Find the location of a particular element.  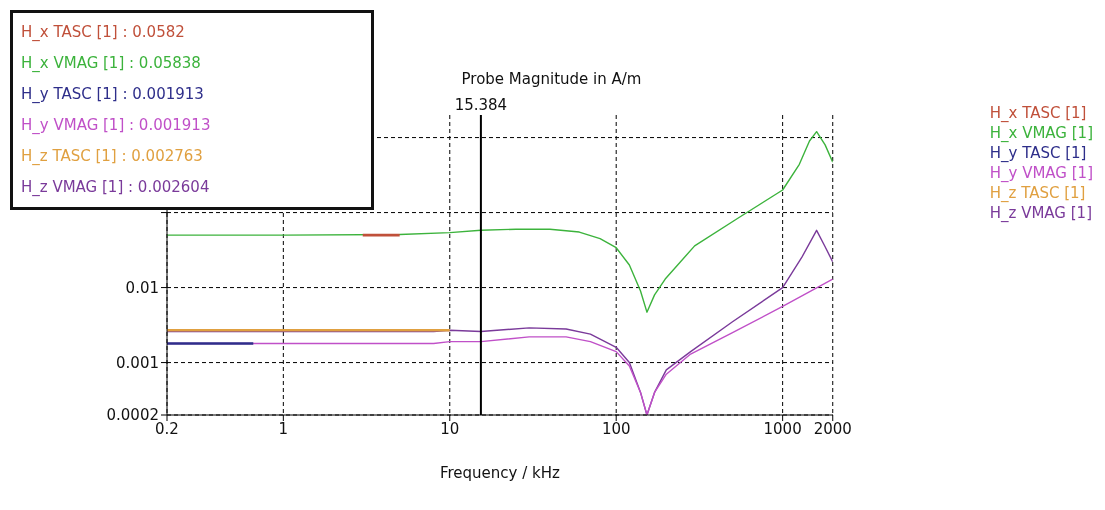

annotation: H_z VMAG [1] : 0.002604 is located at coordinates (116, 187).